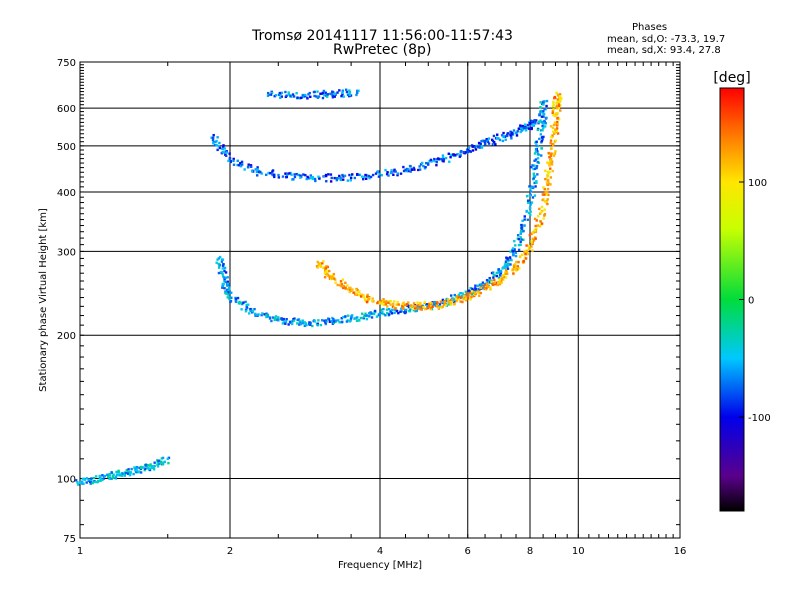 This screenshot has height=600, width=800. What do you see at coordinates (43, 300) in the screenshot?
I see `y-axis-label: Stationary phase Virtual Height [km]` at bounding box center [43, 300].